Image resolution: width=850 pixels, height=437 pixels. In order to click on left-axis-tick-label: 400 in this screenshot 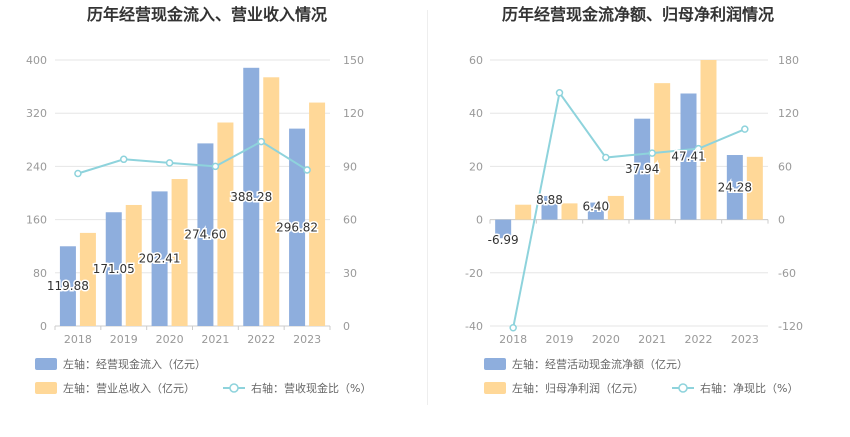, I will do `click(36, 60)`.